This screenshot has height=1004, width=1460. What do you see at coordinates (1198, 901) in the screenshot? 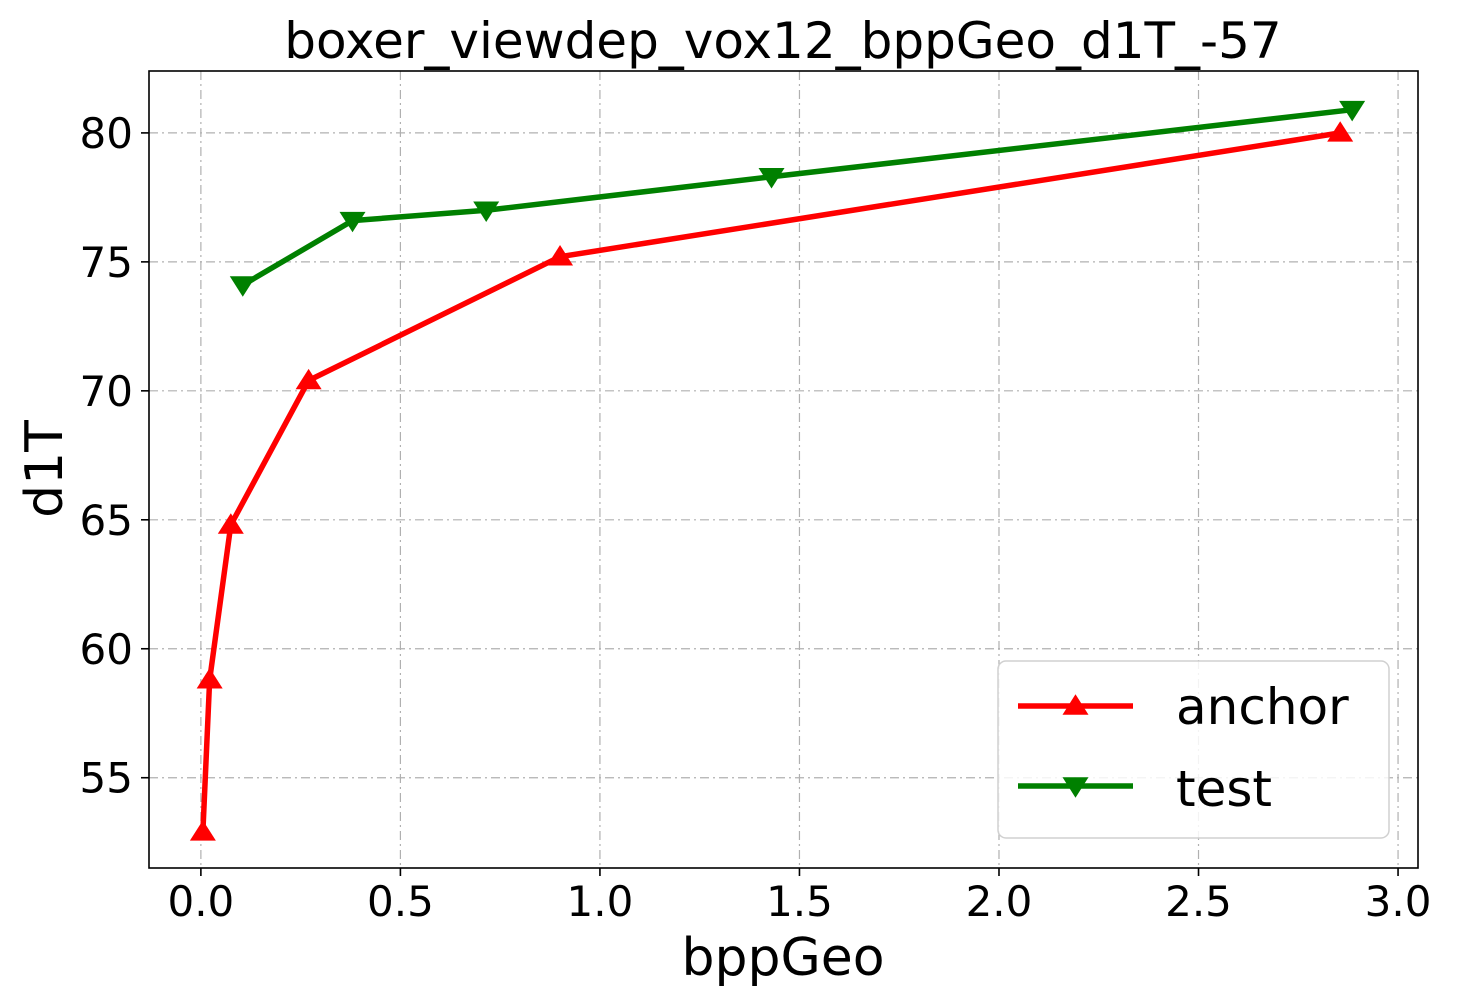
I see `x-tick-label: 2.5` at bounding box center [1198, 901].